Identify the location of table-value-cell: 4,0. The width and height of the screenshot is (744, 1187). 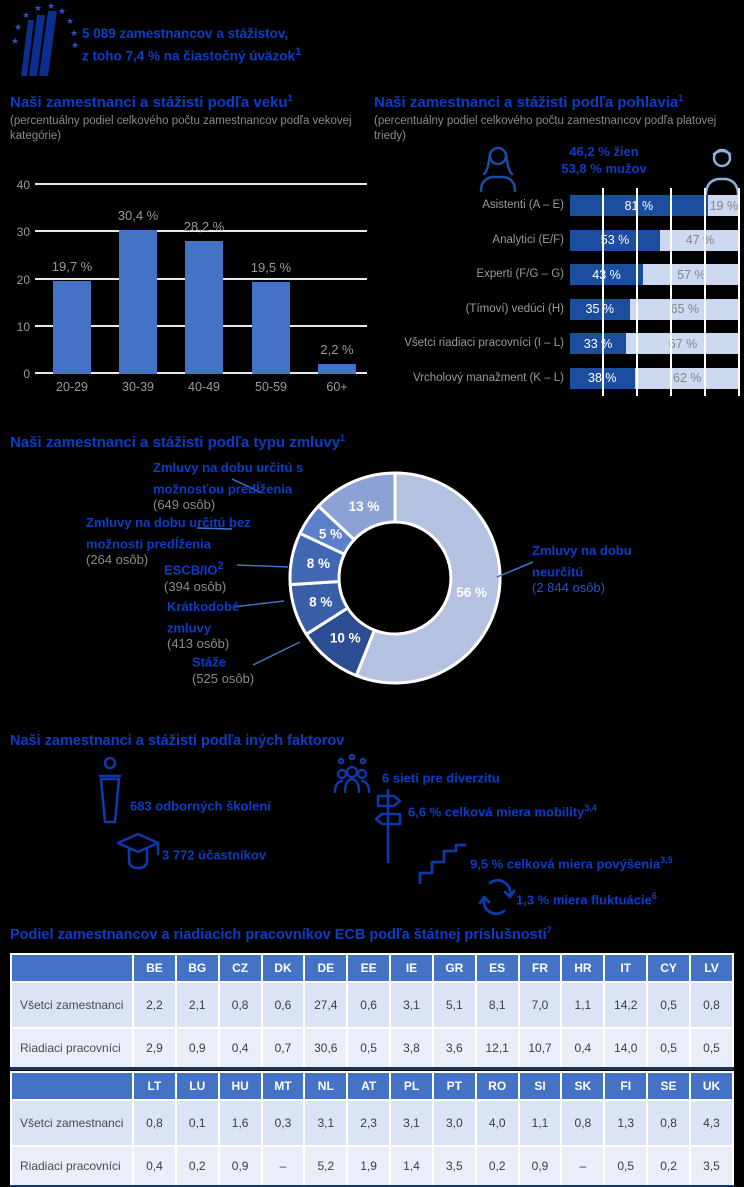
(497, 1123).